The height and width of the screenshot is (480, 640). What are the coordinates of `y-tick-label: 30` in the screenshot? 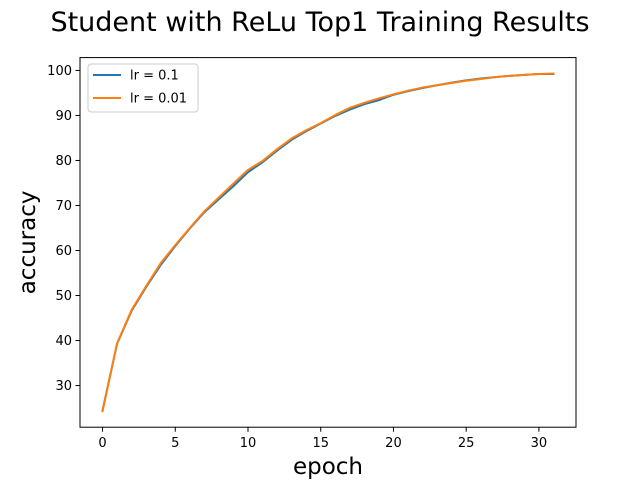 It's located at (63, 386).